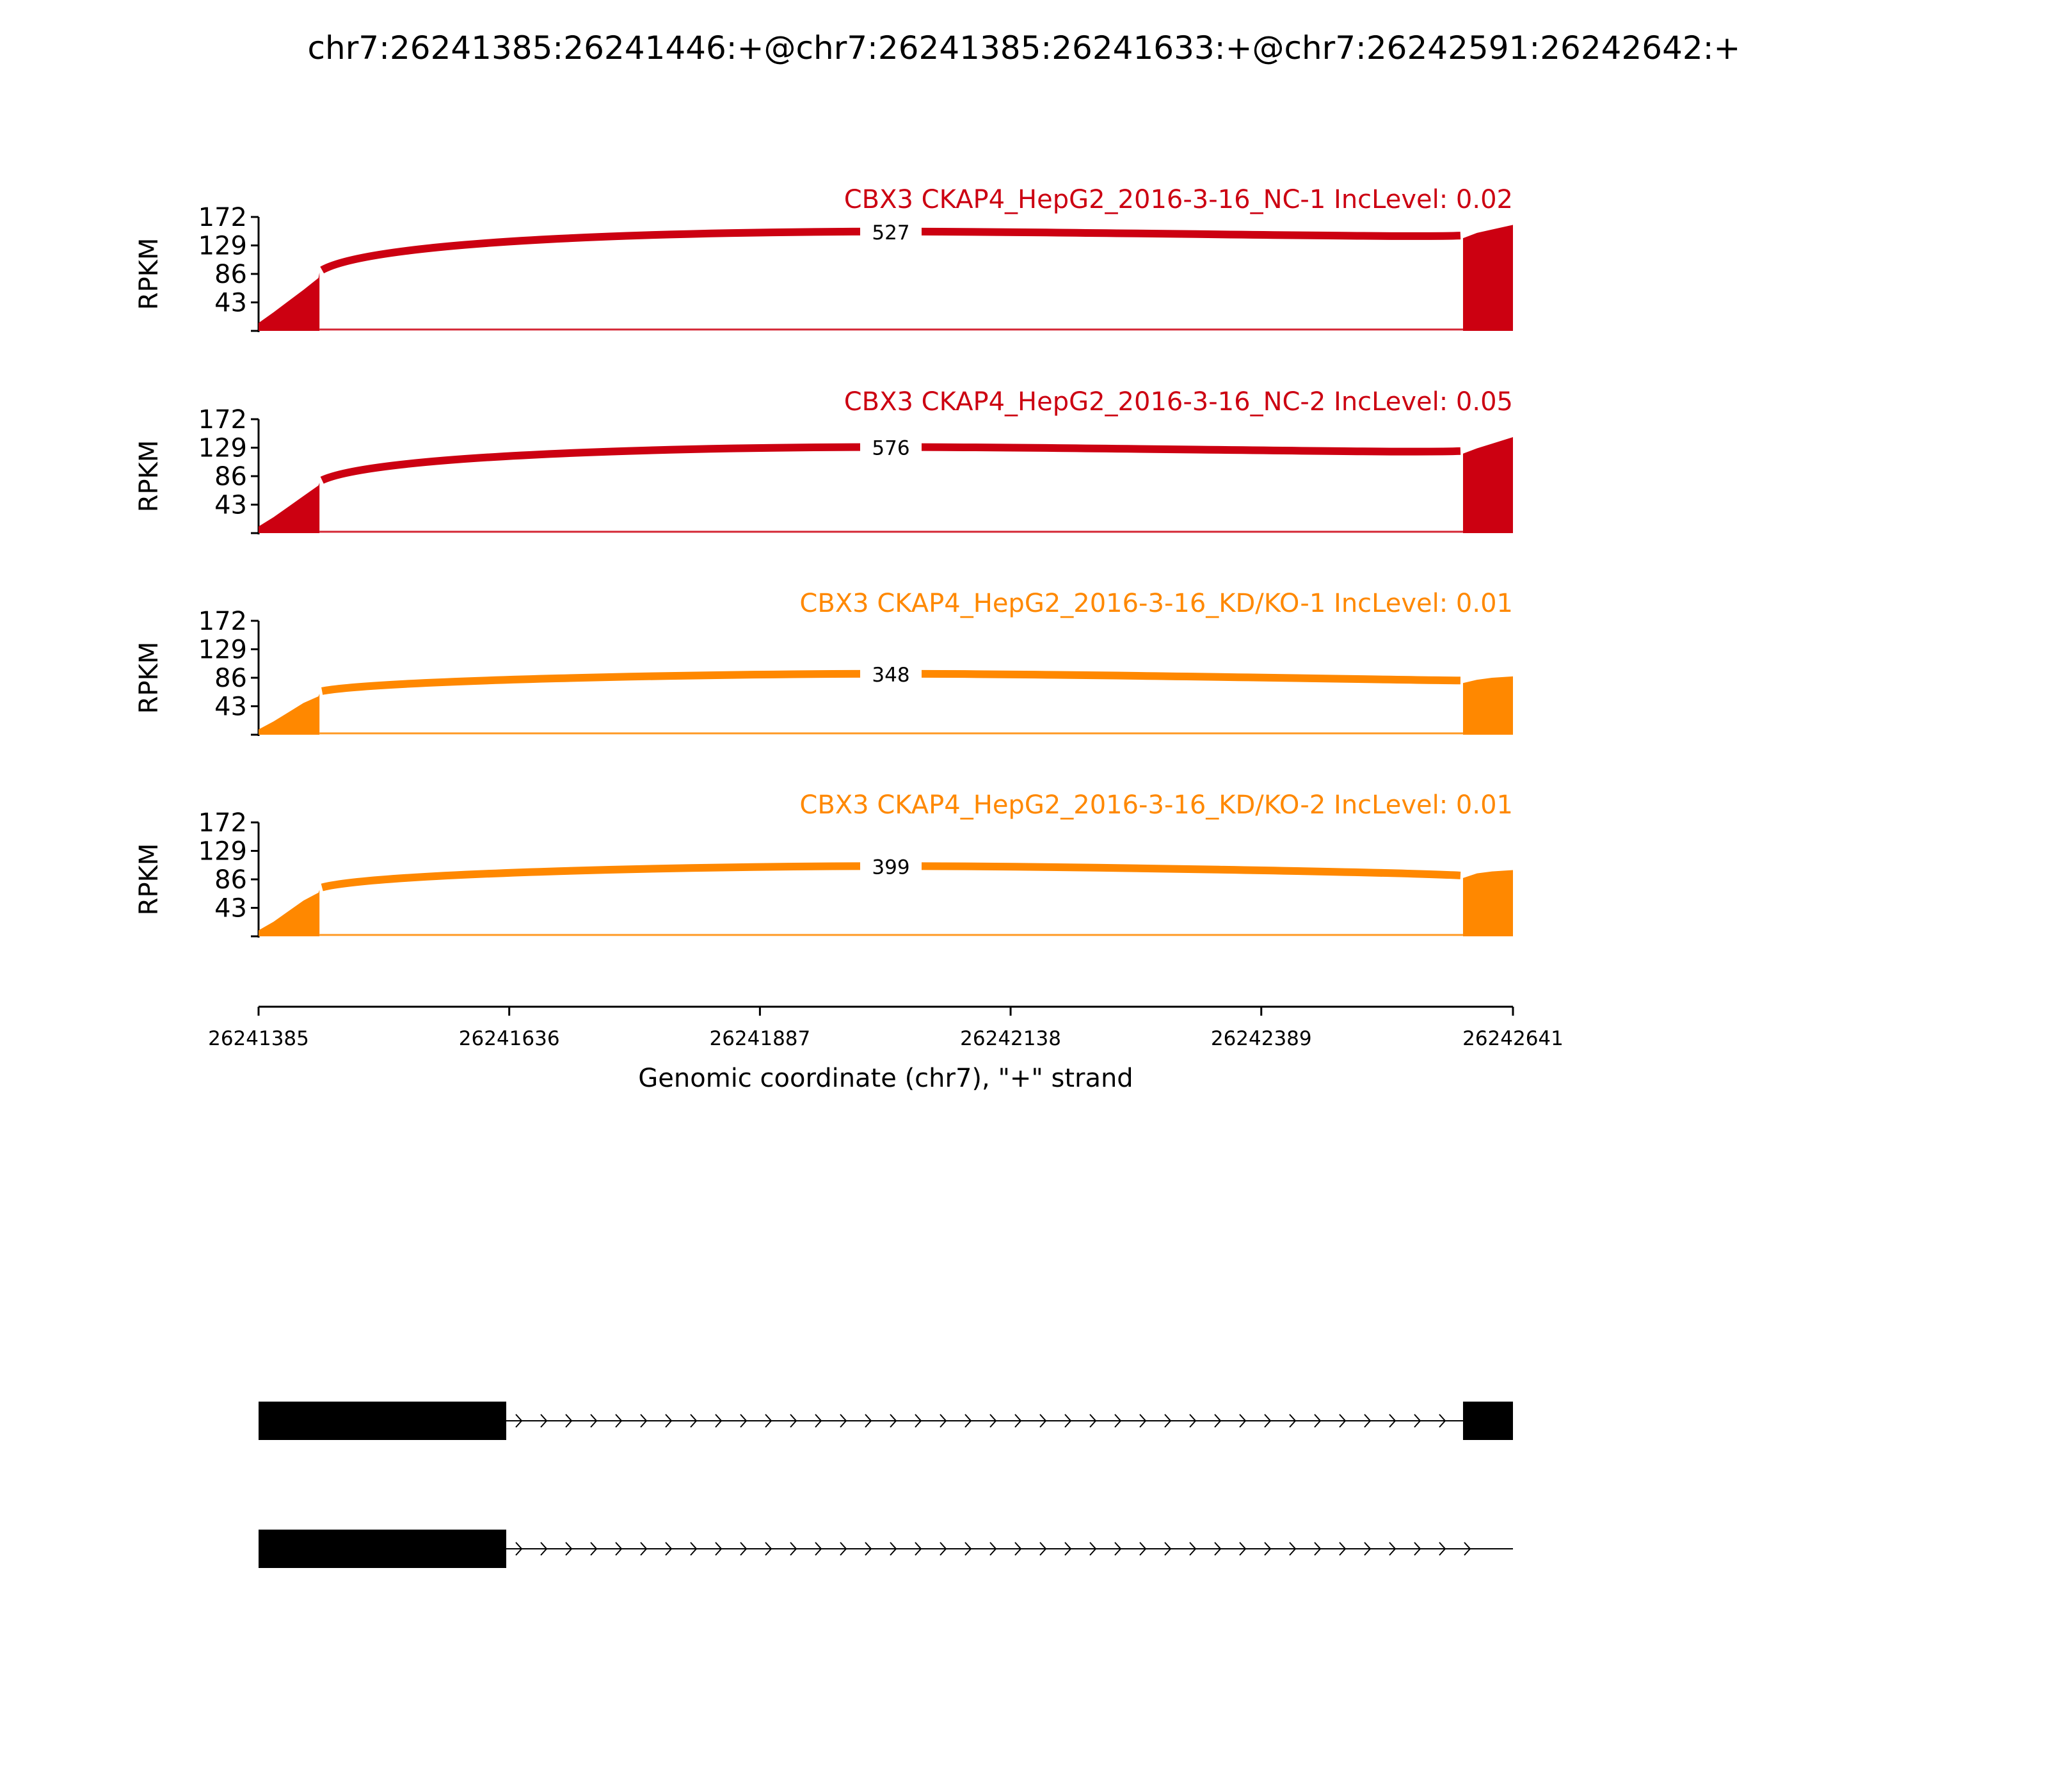 This screenshot has height=1792, width=2048. What do you see at coordinates (886, 1485) in the screenshot?
I see `isoform-structures` at bounding box center [886, 1485].